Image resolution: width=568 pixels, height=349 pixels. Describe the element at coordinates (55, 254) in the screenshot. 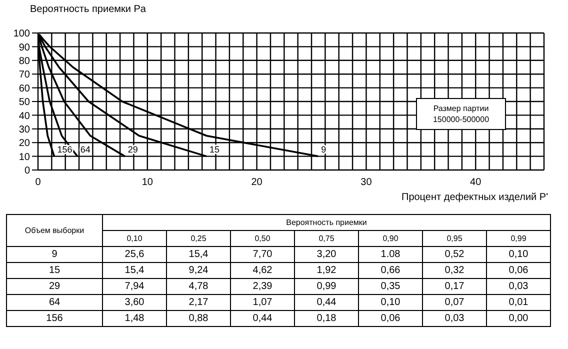

I see `text: 9` at that location.